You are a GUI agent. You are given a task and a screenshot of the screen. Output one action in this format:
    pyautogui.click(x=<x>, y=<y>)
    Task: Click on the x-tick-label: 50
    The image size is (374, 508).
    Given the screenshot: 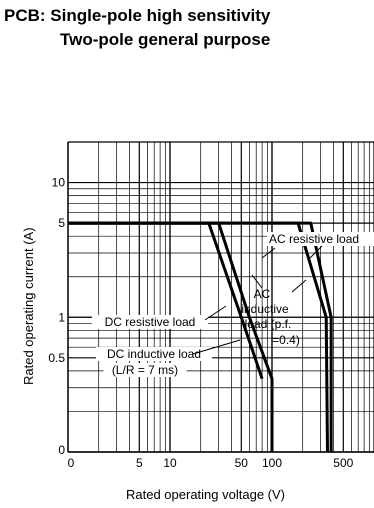 What is the action you would take?
    pyautogui.click(x=242, y=463)
    